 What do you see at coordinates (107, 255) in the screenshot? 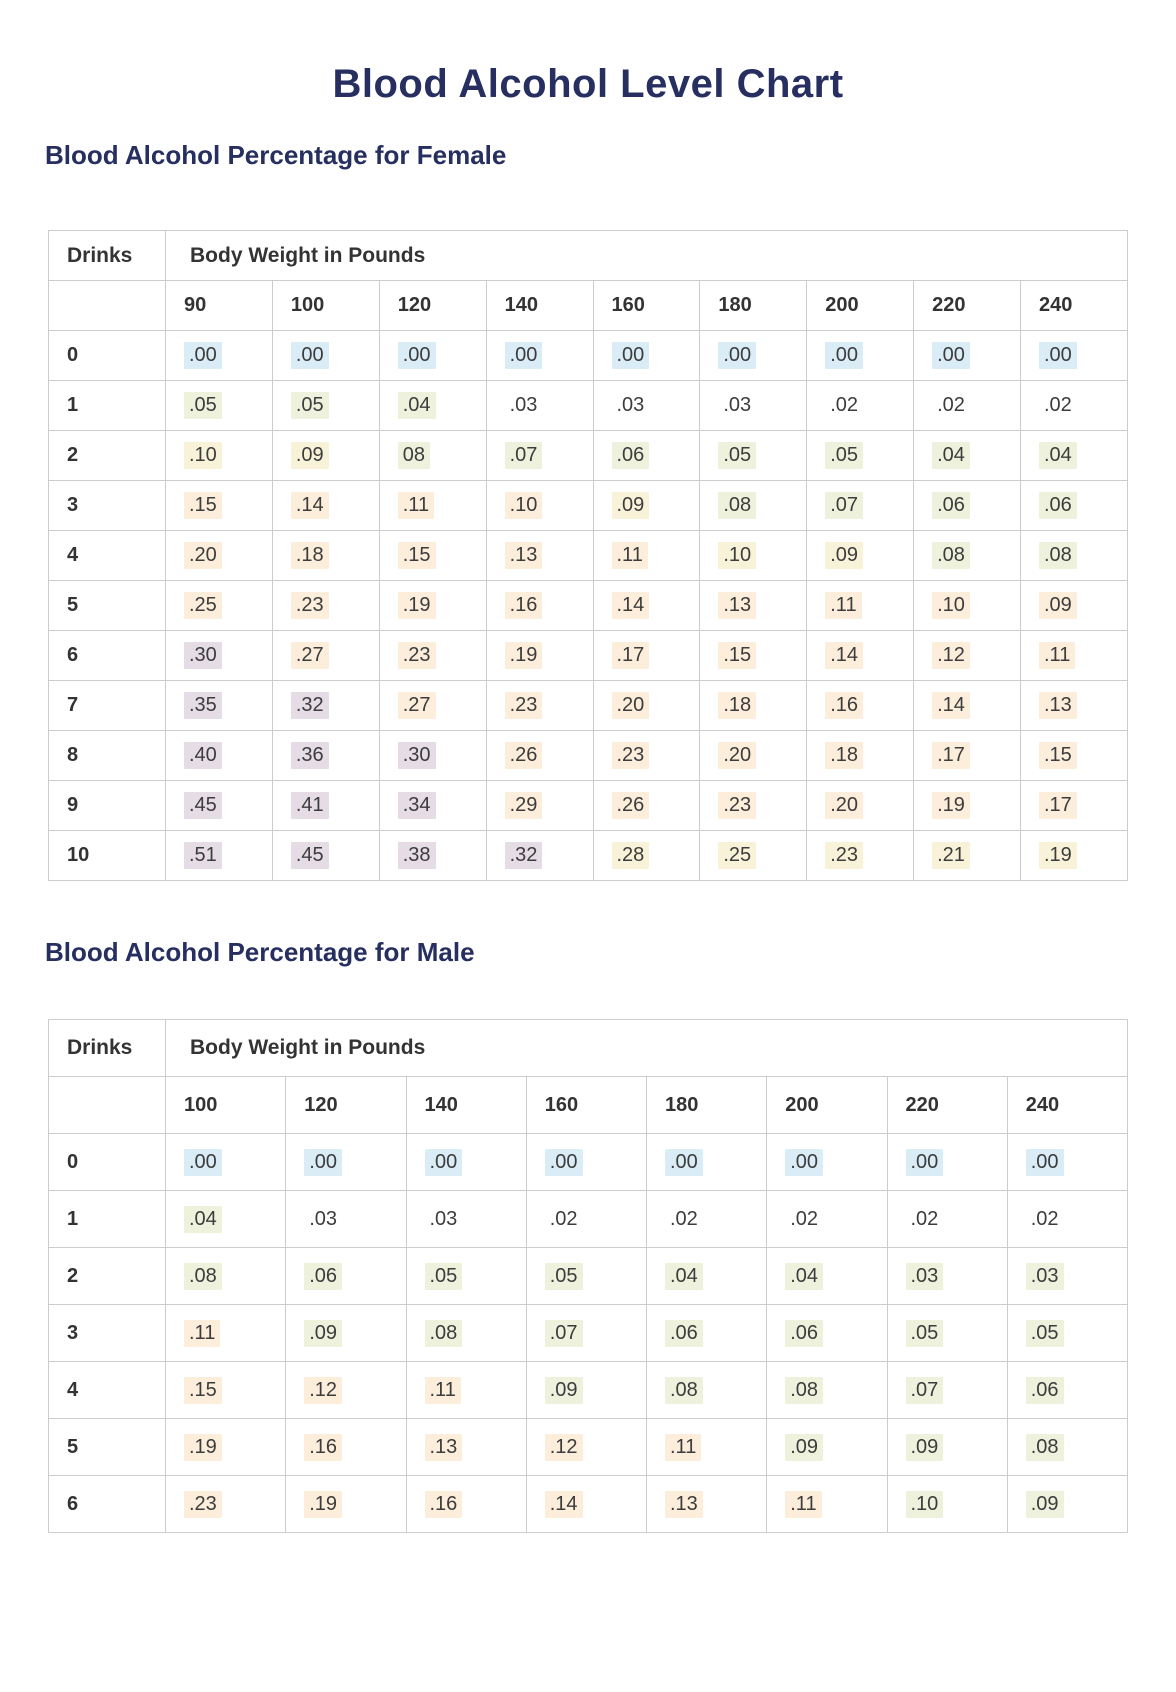
I see `drinks-column-header: Drinks` at bounding box center [107, 255].